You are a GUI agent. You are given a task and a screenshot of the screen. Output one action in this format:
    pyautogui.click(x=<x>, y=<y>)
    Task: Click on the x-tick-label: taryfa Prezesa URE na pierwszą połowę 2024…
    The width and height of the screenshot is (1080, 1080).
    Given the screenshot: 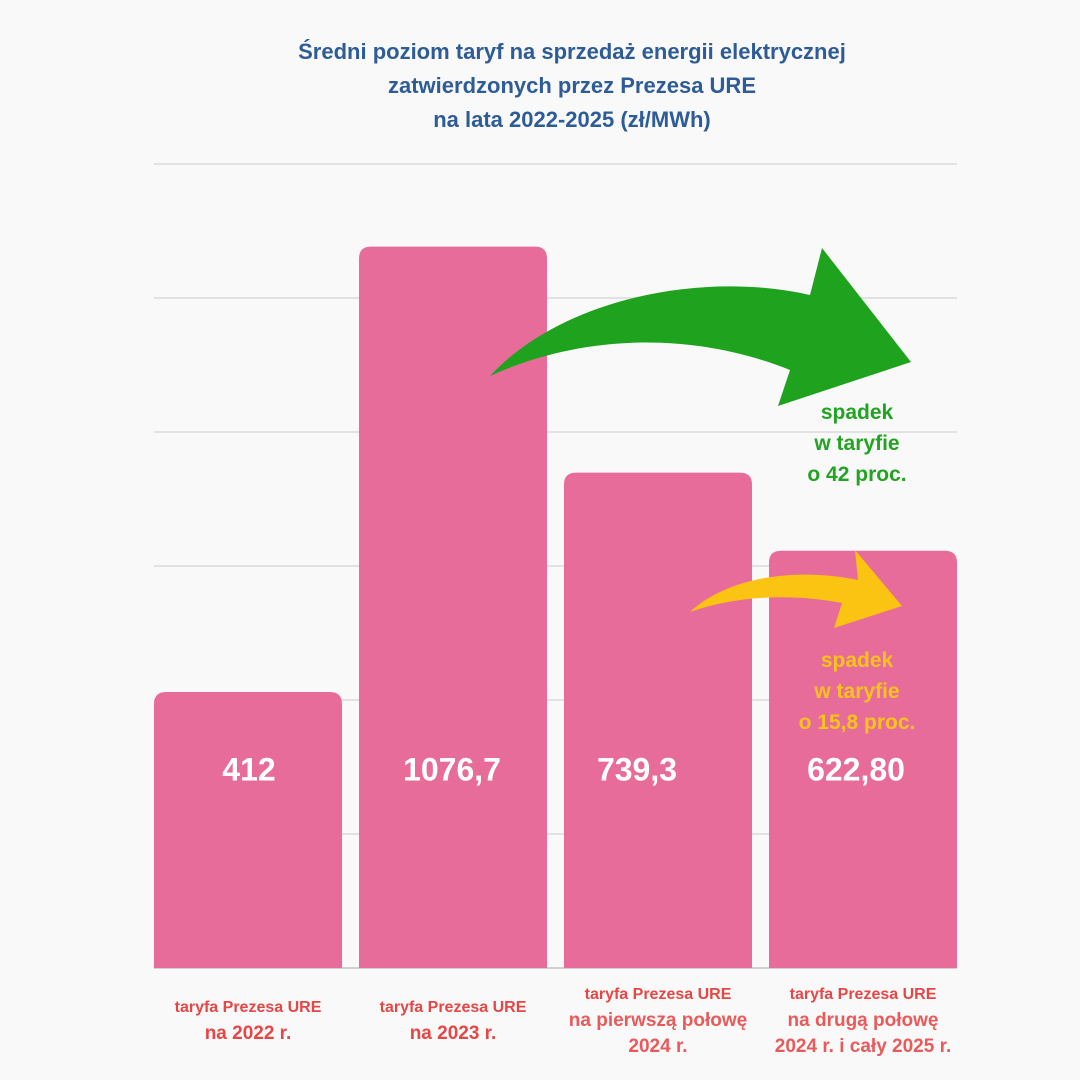 What is the action you would take?
    pyautogui.click(x=658, y=1021)
    